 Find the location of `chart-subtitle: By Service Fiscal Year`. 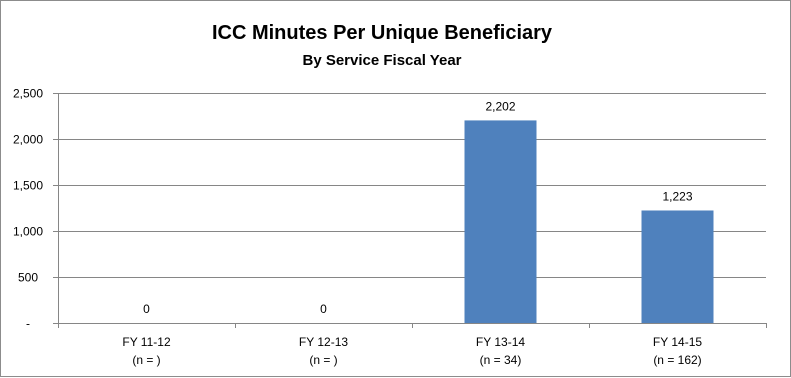

chart-subtitle: By Service Fiscal Year is located at coordinates (381, 60).